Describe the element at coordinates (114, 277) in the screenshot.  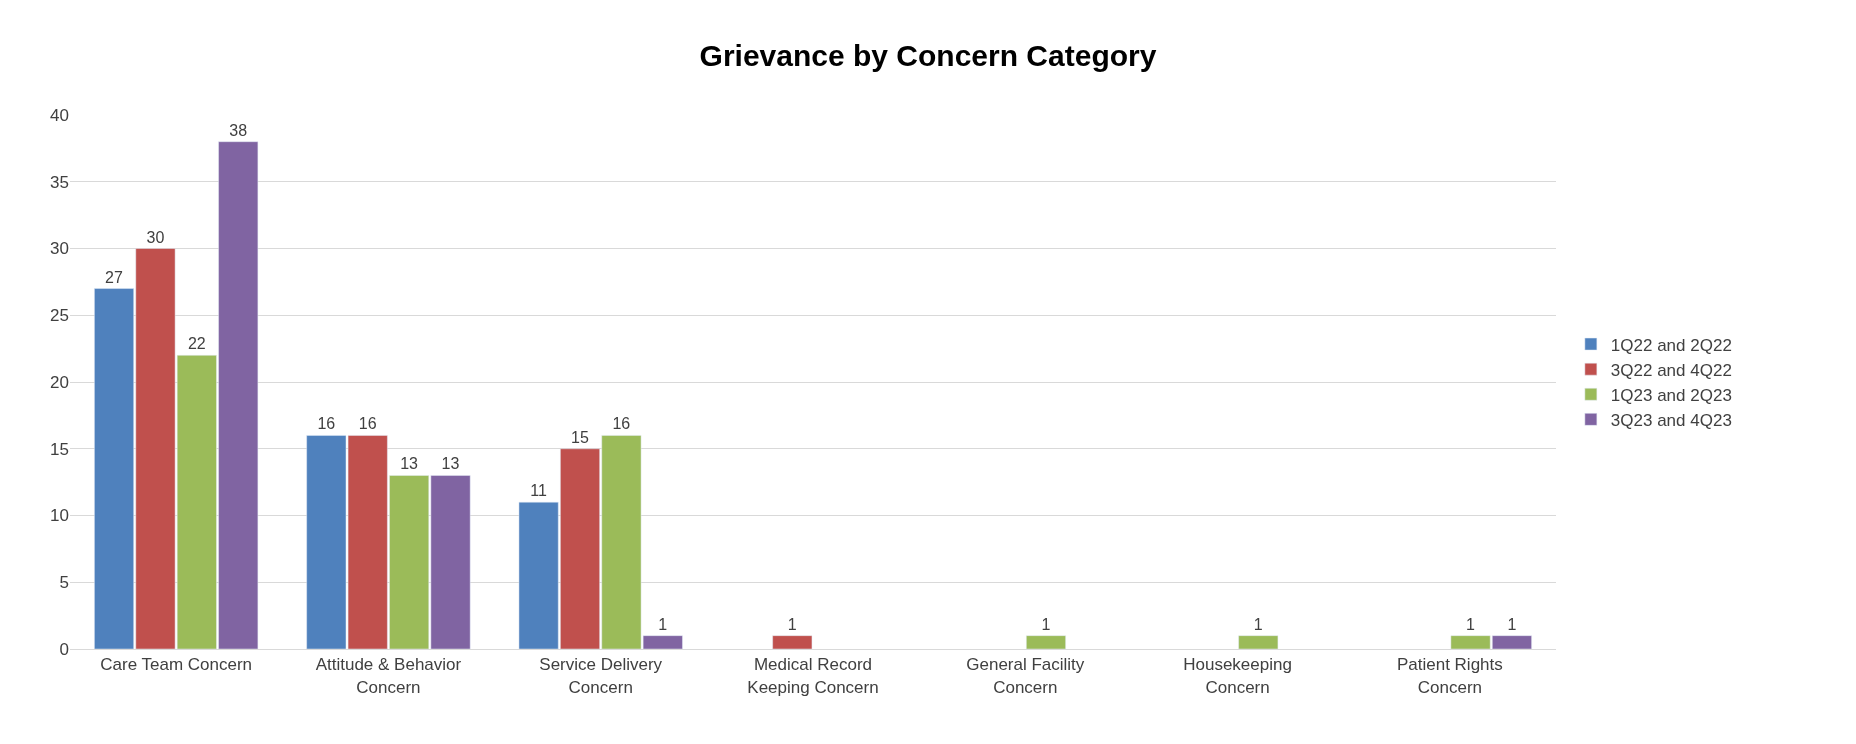
I see `data-label: 27` at that location.